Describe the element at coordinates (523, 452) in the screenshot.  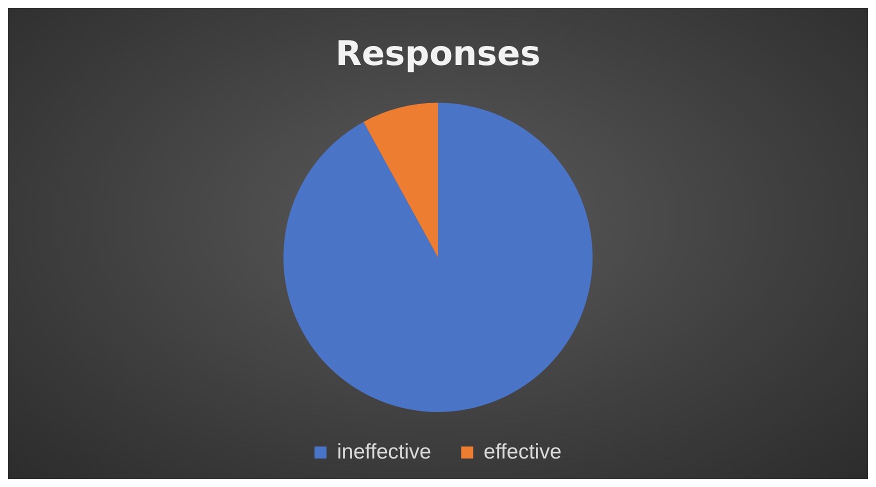
I see `legend-label: effective` at that location.